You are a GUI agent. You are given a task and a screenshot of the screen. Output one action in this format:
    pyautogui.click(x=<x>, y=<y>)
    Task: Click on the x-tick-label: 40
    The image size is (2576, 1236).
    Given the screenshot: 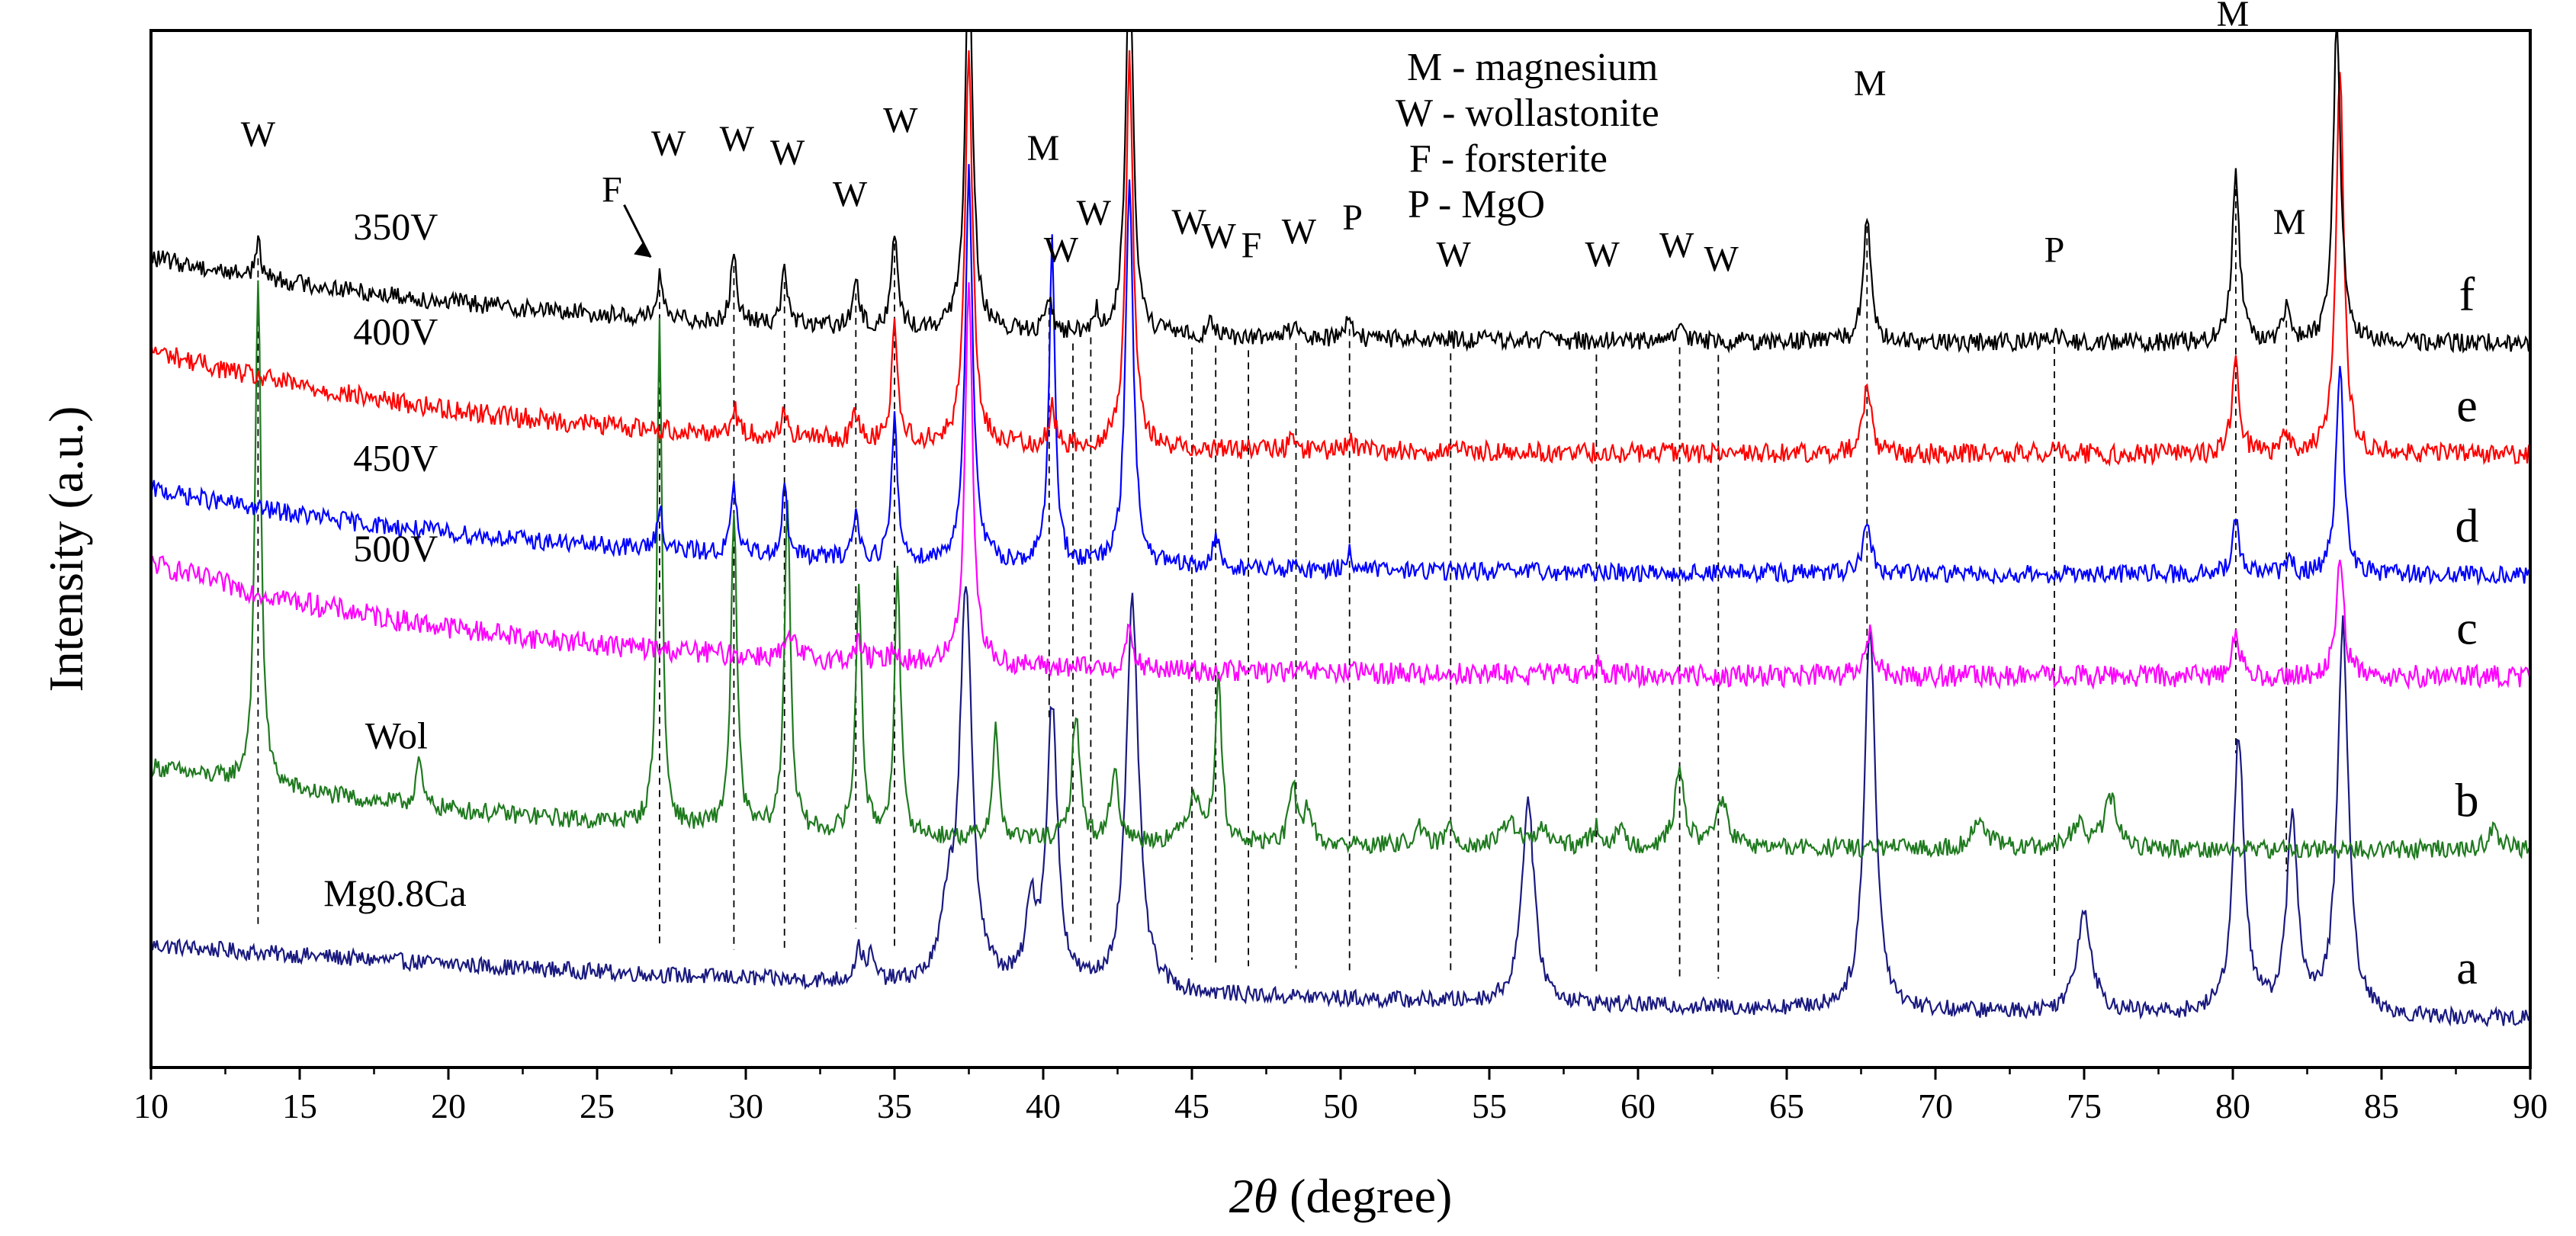 What is the action you would take?
    pyautogui.click(x=1043, y=1106)
    